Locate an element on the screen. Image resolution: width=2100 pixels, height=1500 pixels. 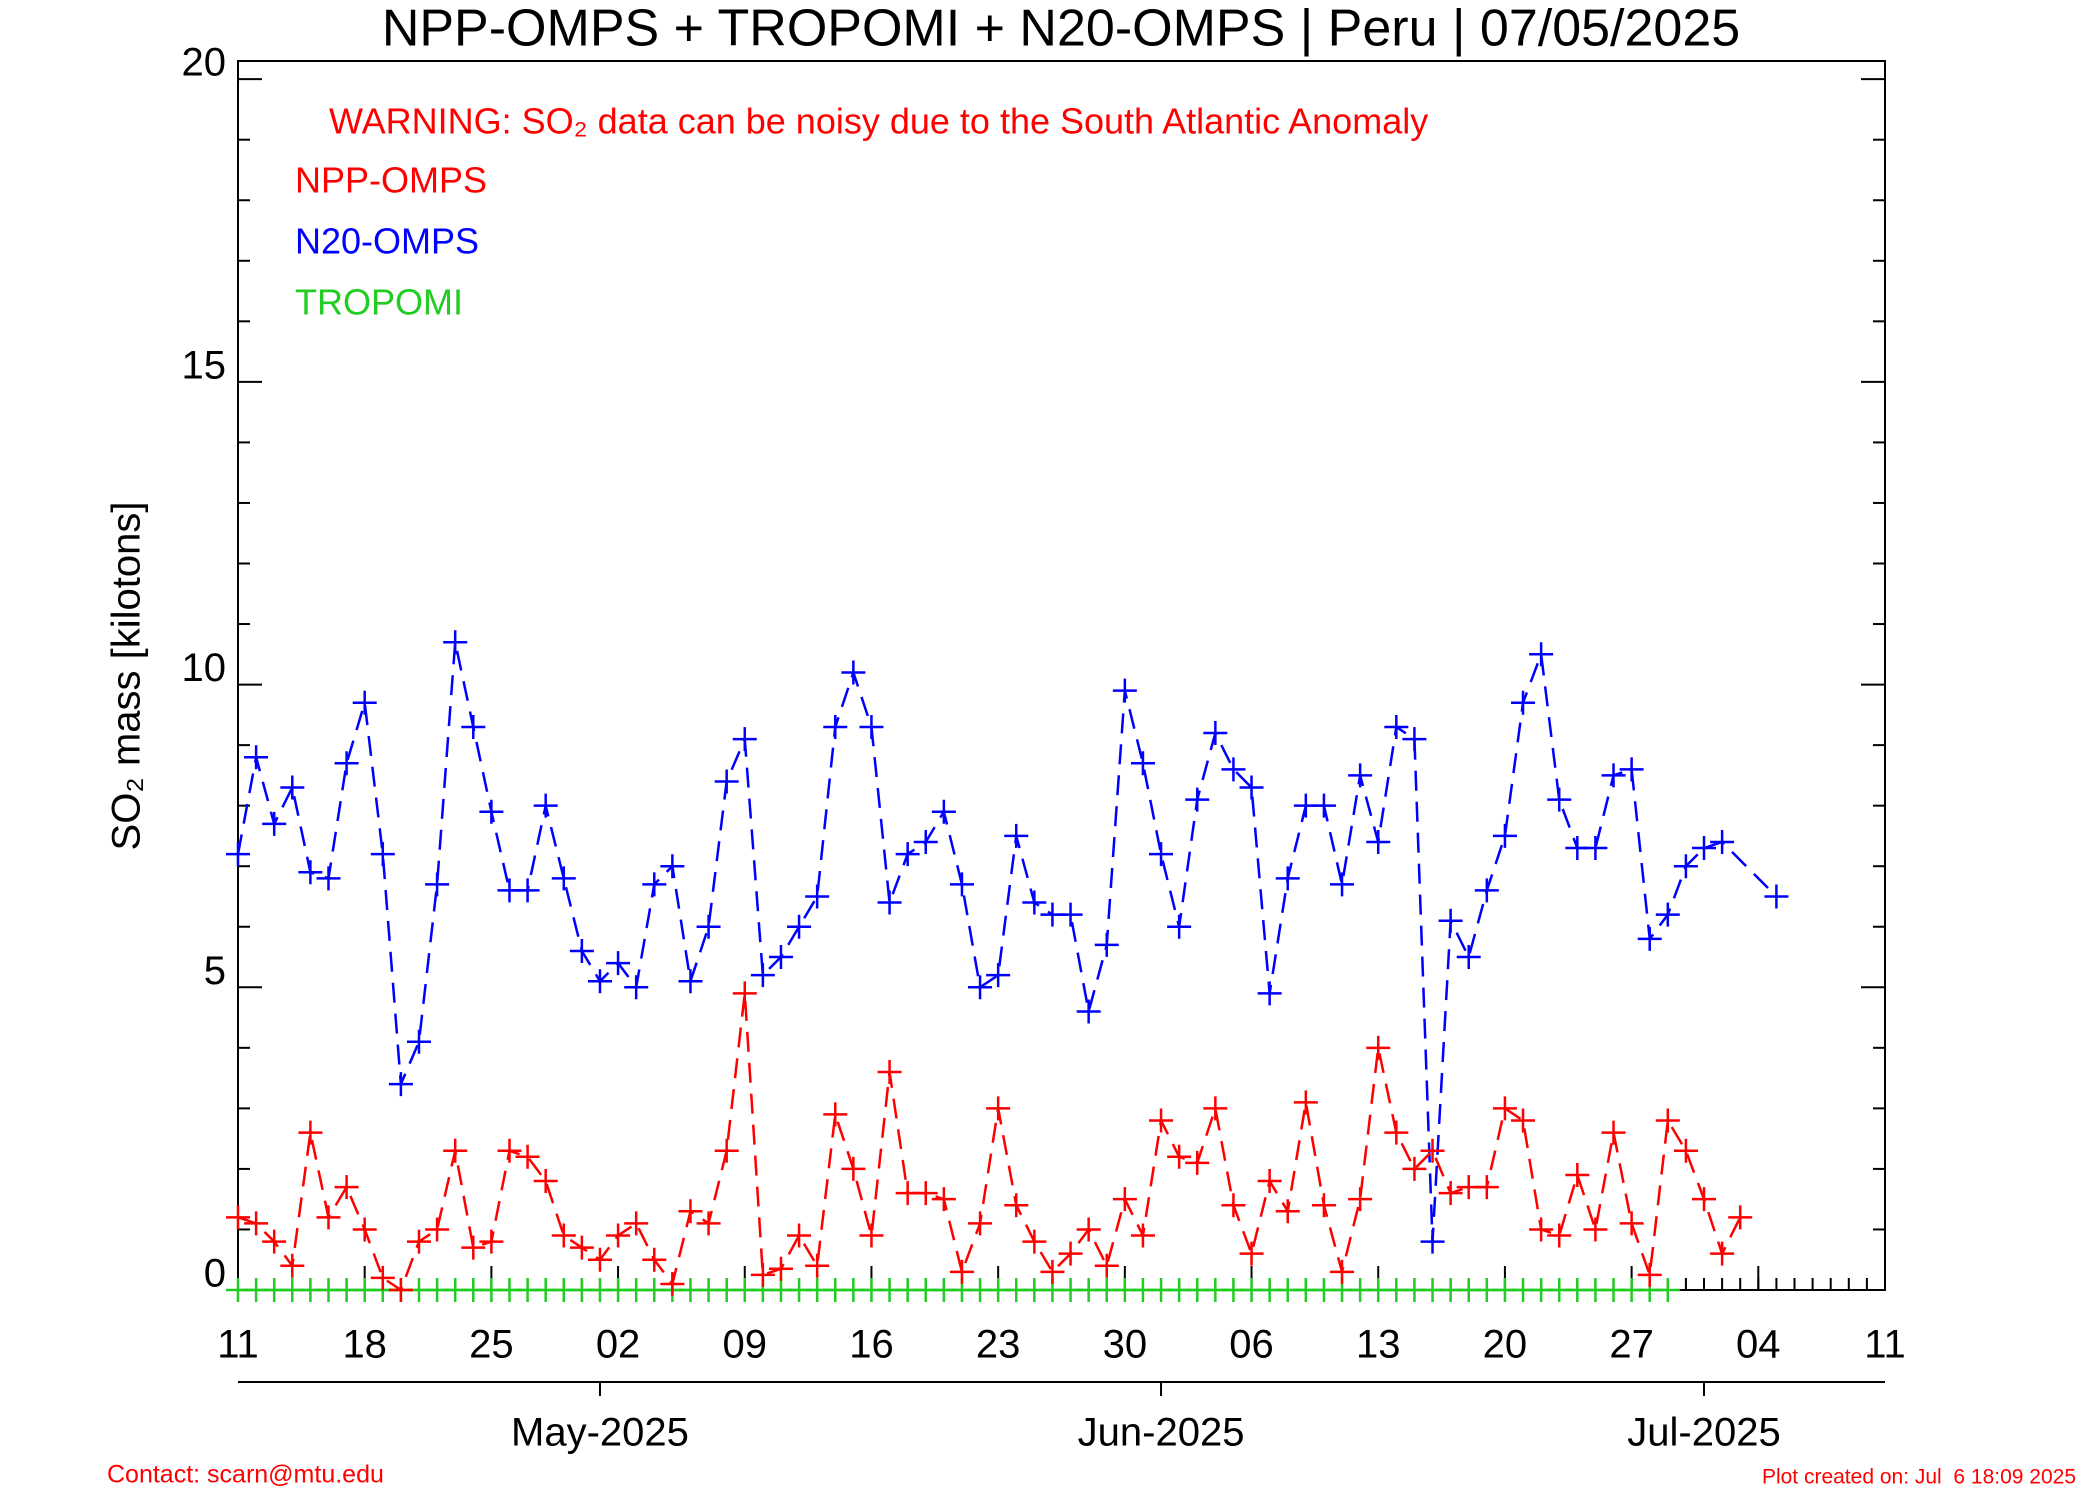
legend-label: TROPOMI is located at coordinates (379, 302).